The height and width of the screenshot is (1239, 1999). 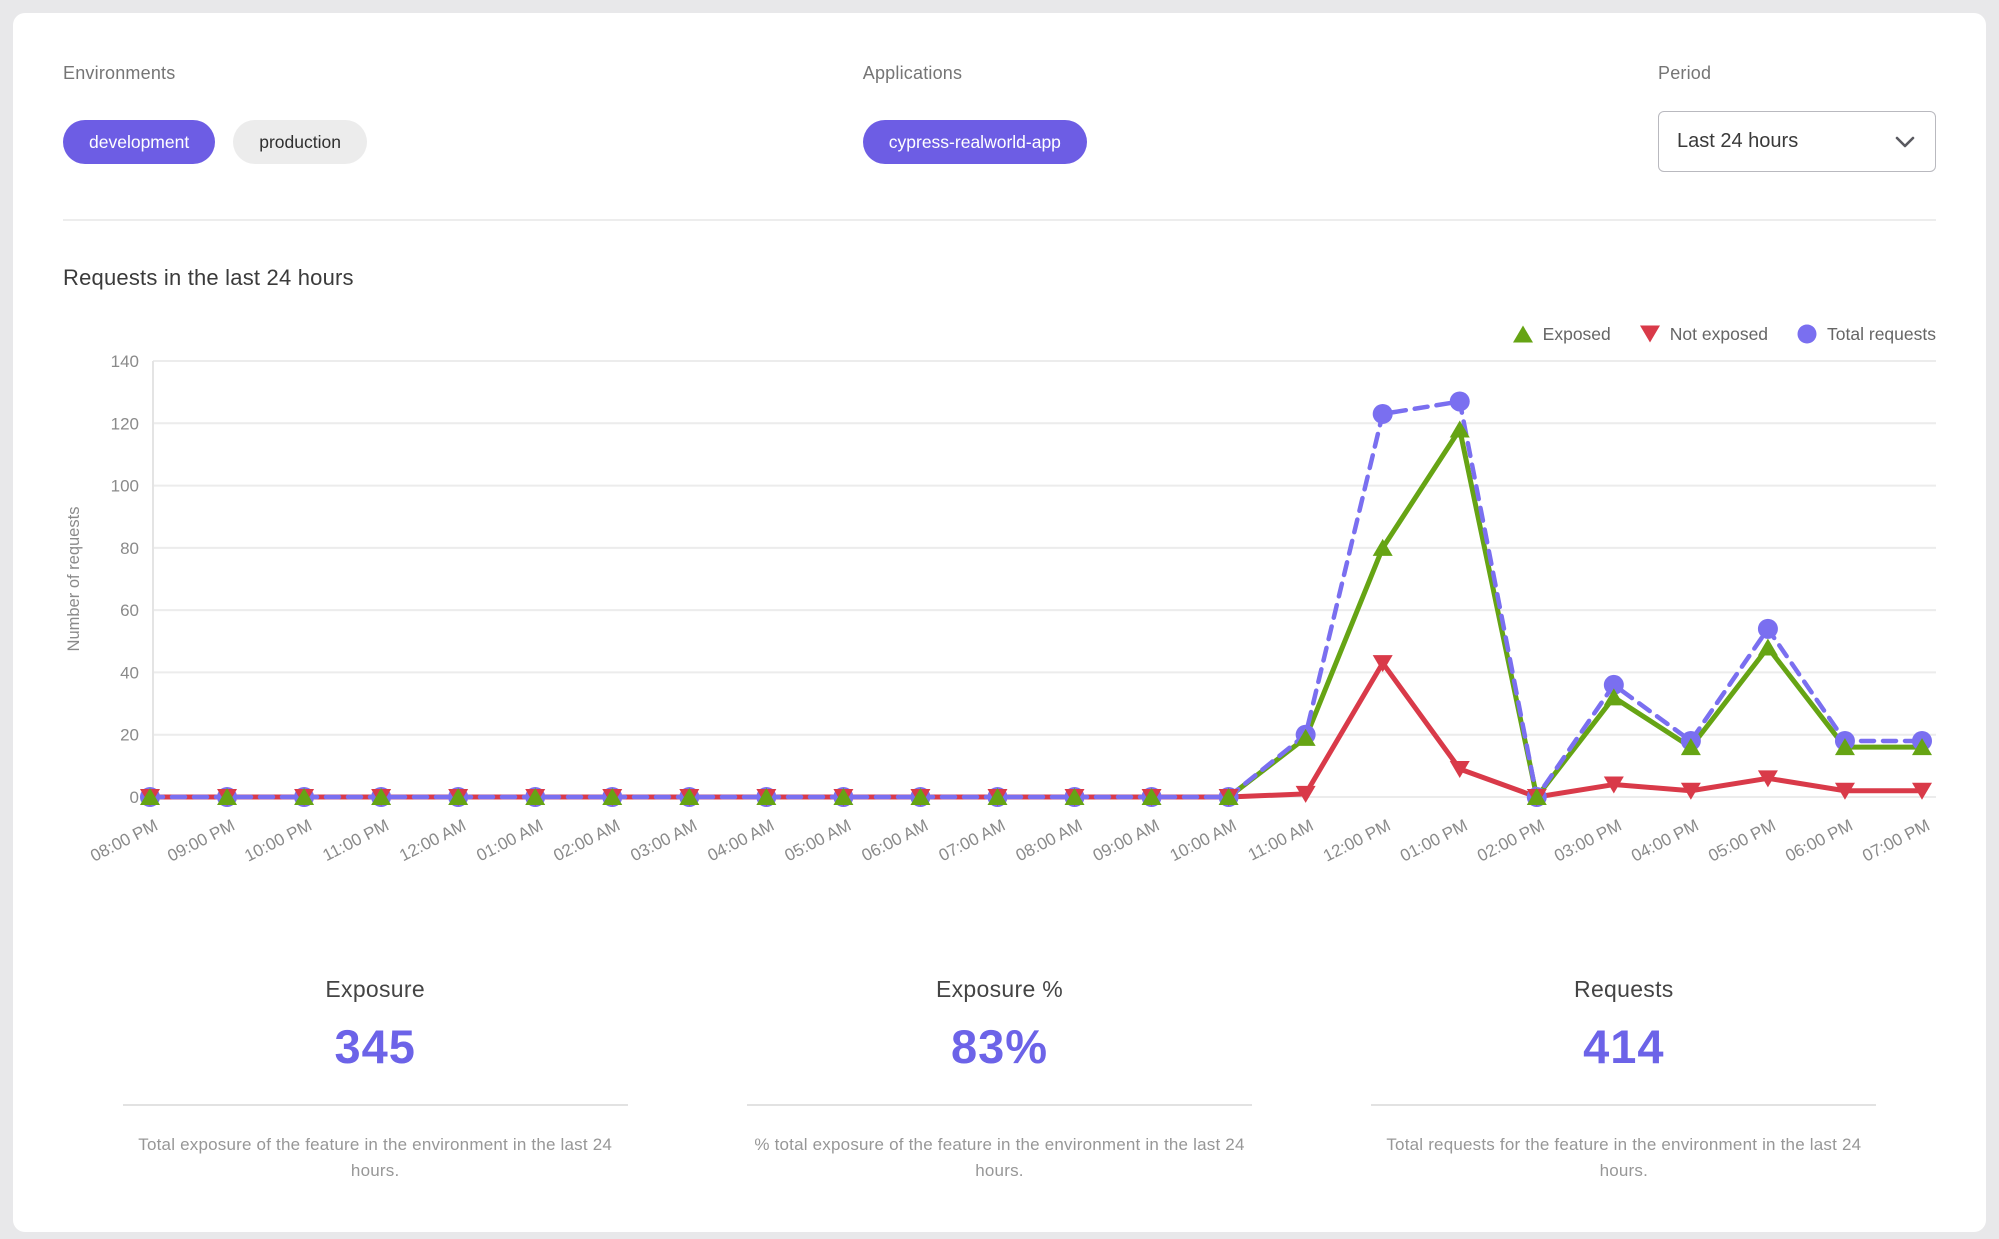 What do you see at coordinates (277, 841) in the screenshot?
I see `svg-text: 10:00 PM` at bounding box center [277, 841].